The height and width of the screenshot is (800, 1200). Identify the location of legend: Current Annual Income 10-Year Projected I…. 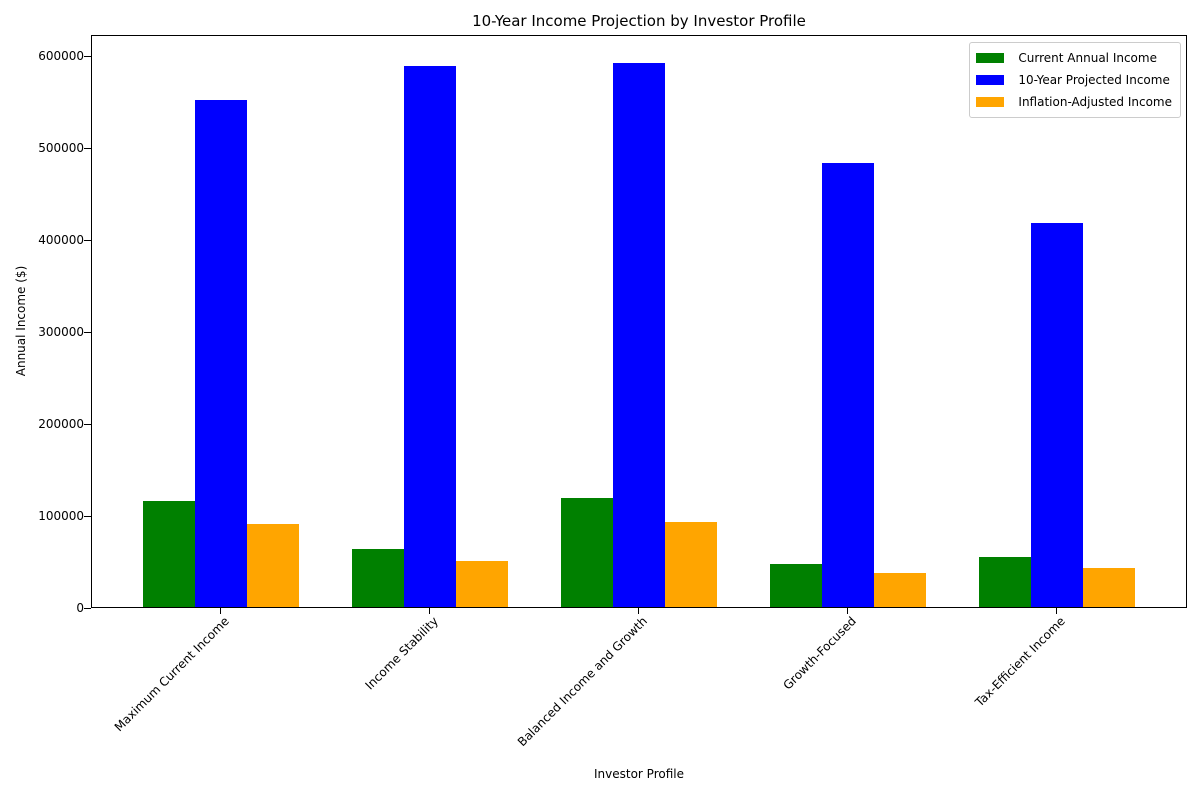
(1075, 80).